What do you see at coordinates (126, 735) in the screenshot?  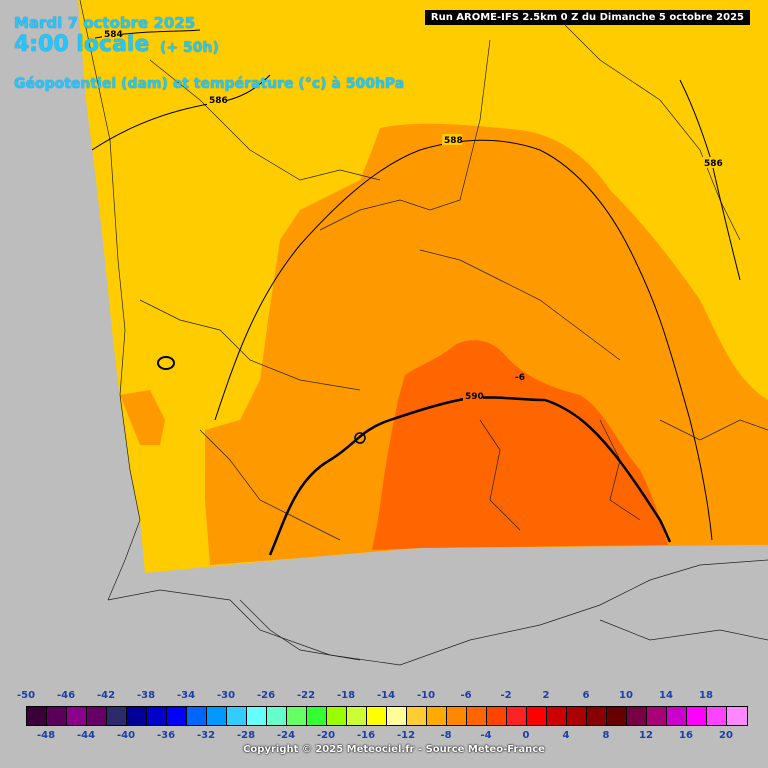 I see `legend-tick-label: -40` at bounding box center [126, 735].